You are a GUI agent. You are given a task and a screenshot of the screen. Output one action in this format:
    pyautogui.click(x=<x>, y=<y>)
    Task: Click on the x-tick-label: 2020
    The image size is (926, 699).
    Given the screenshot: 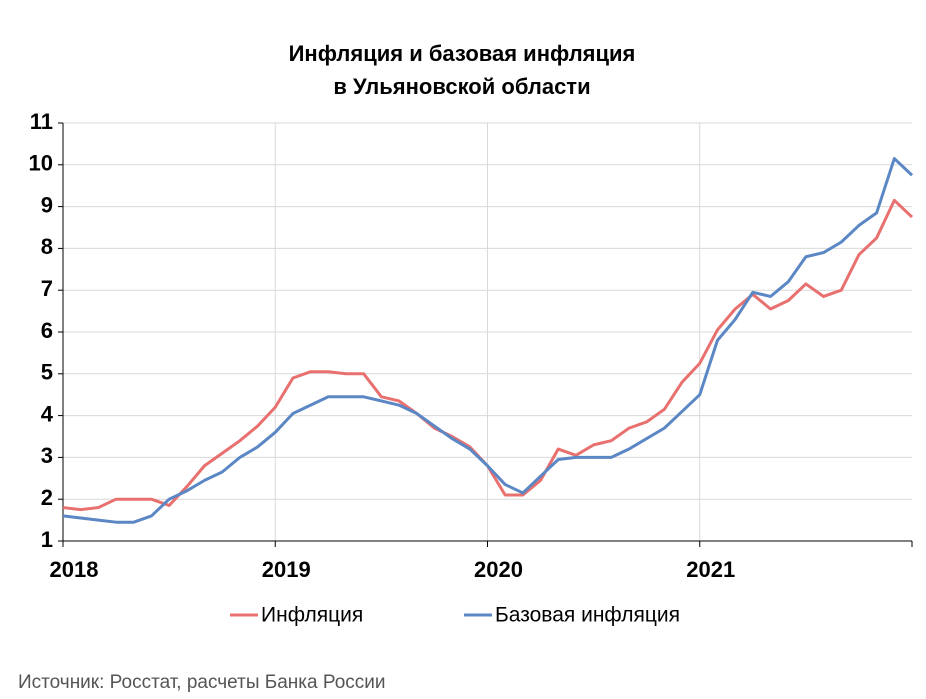 What is the action you would take?
    pyautogui.click(x=498, y=569)
    